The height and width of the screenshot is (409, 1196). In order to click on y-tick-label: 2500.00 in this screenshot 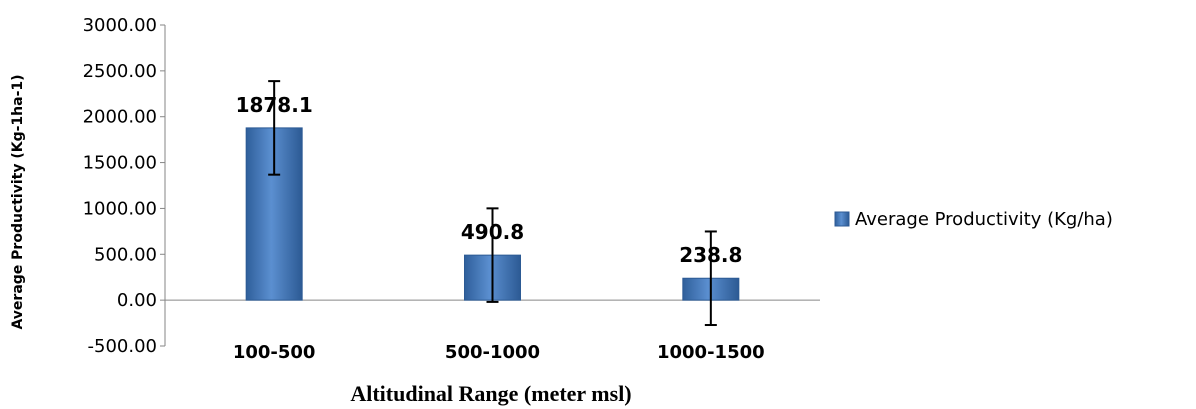, I will do `click(120, 71)`.